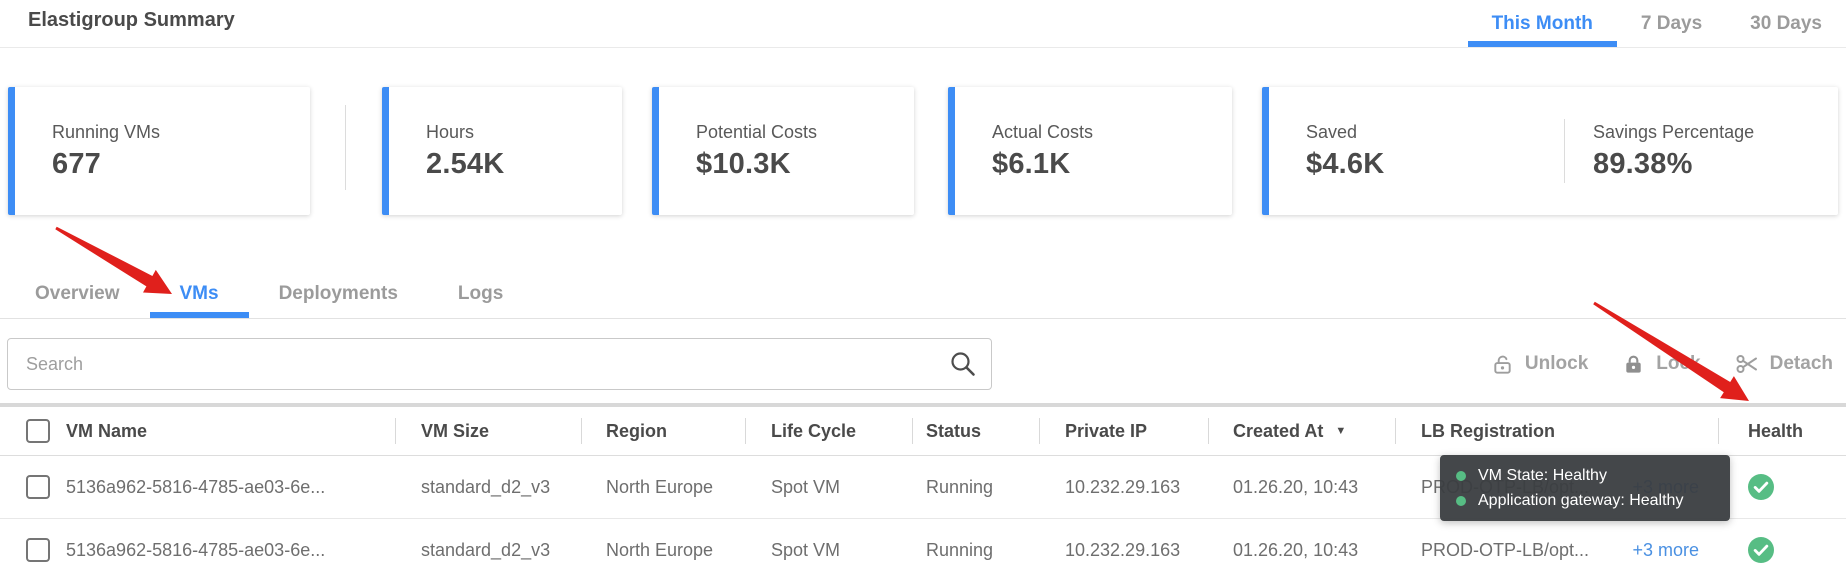  Describe the element at coordinates (1341, 431) in the screenshot. I see `sort-desc-icon: ▼` at that location.